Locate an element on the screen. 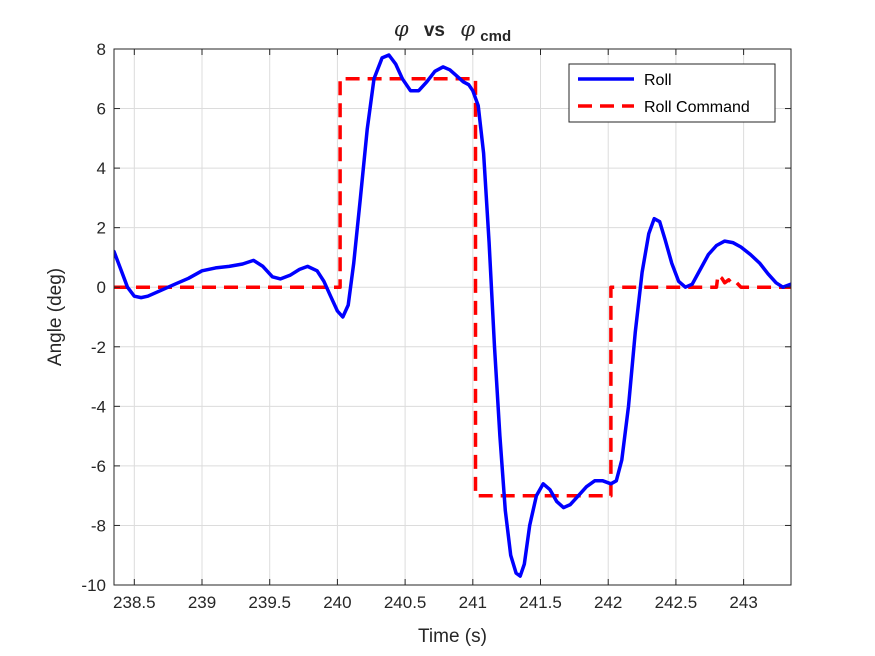 This screenshot has height=656, width=875. x-tick-label: 243 is located at coordinates (743, 602).